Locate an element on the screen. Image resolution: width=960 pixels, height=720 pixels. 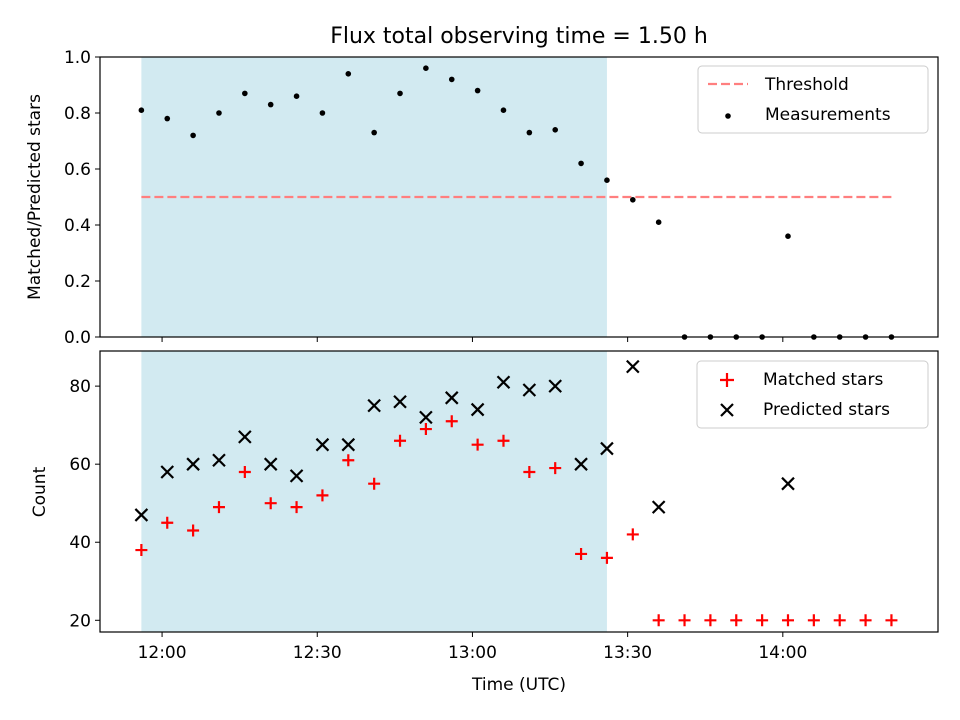
bottom-x-tick-label: 12:30 is located at coordinates (317, 653).